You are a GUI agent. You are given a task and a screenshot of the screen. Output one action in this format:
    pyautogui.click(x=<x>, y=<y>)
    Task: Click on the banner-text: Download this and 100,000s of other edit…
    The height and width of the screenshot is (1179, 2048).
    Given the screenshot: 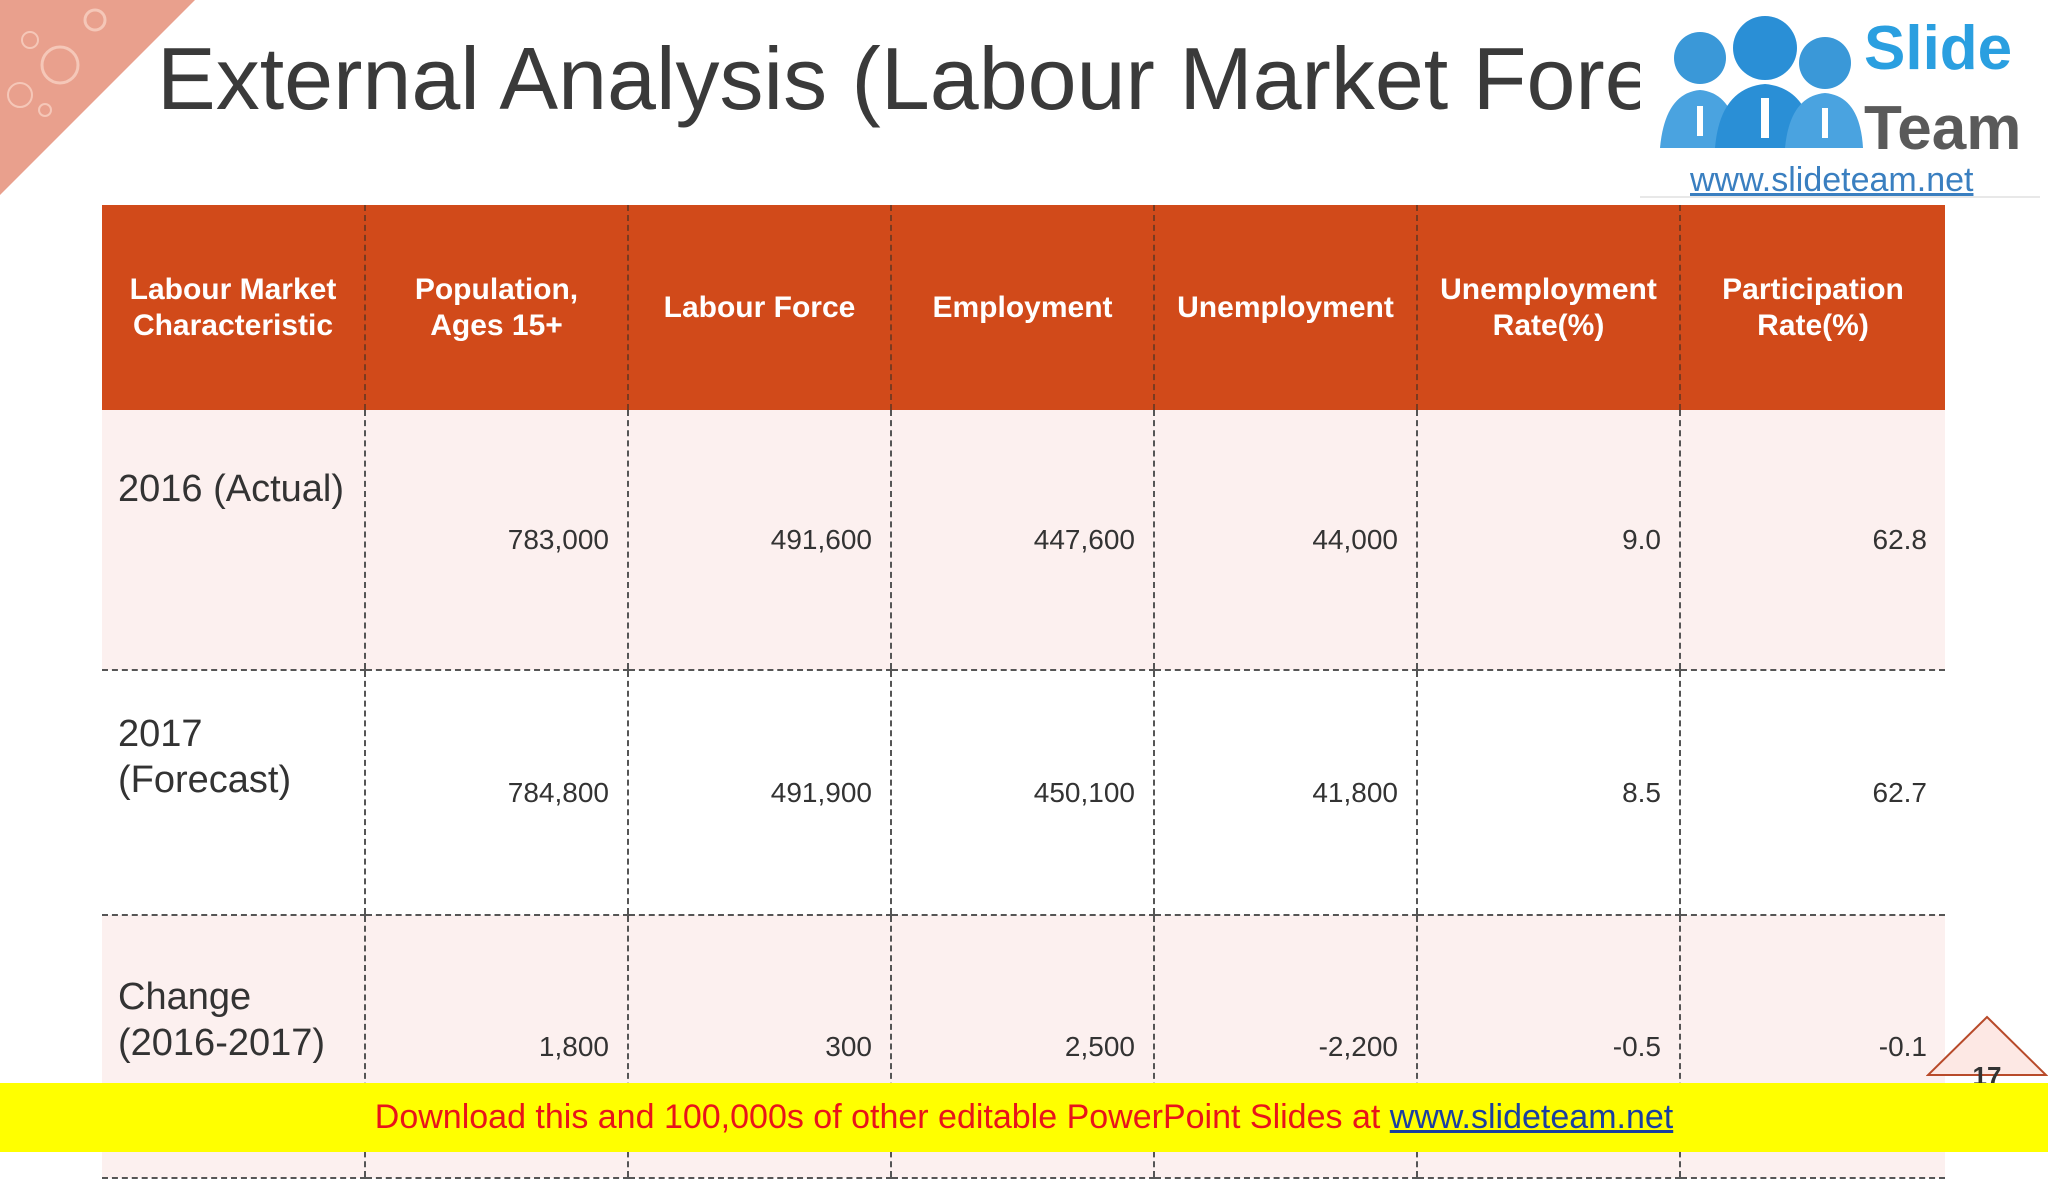 What is the action you would take?
    pyautogui.click(x=882, y=1117)
    